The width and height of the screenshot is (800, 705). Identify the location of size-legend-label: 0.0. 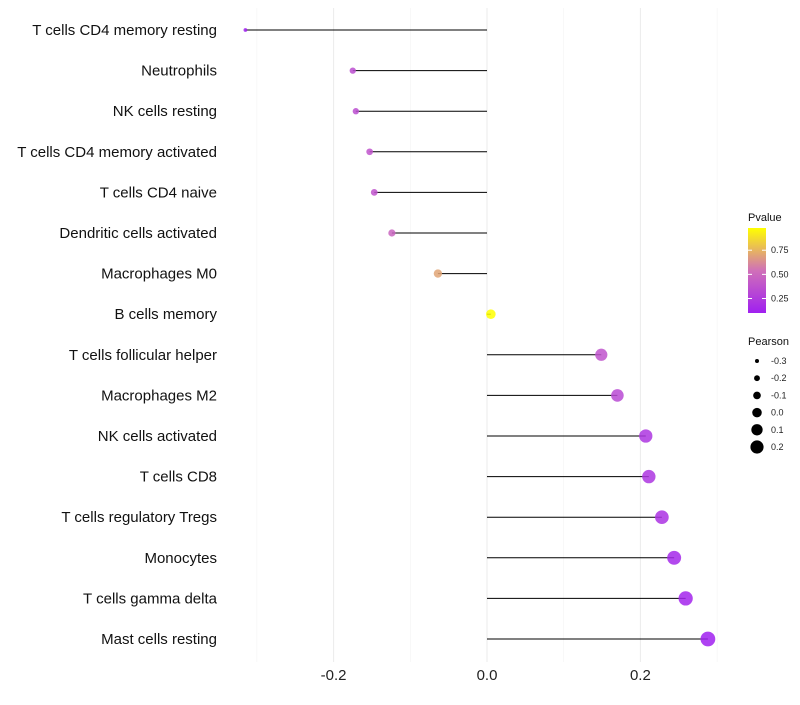
(777, 413).